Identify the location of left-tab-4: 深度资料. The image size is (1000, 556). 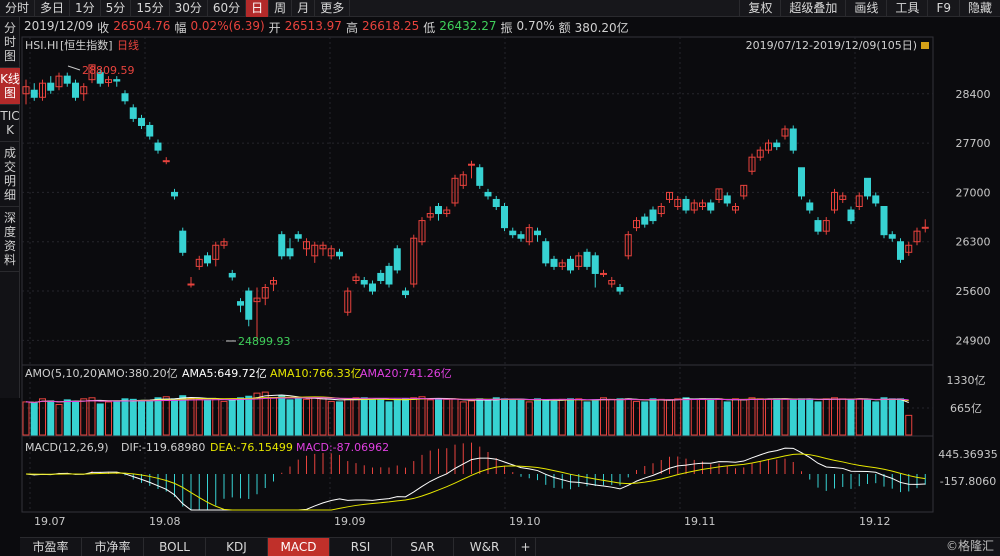
(10, 239).